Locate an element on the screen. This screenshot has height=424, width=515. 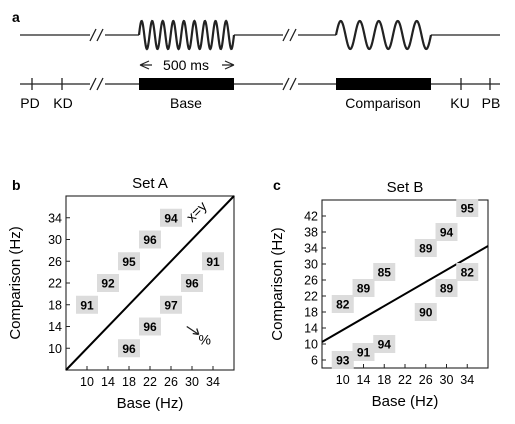
duration-indicator: 500 ms is located at coordinates (187, 65).